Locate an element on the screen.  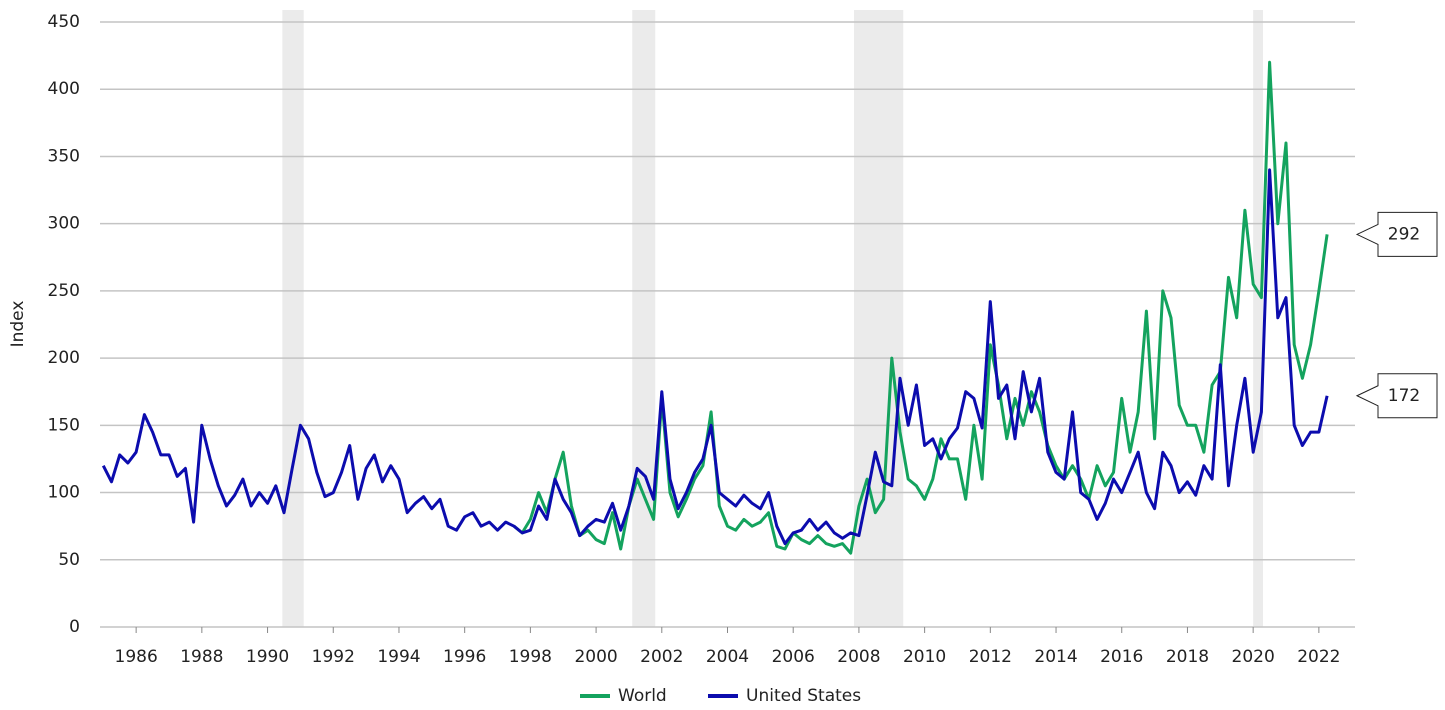
x-tick-label: 2008 is located at coordinates (858, 657).